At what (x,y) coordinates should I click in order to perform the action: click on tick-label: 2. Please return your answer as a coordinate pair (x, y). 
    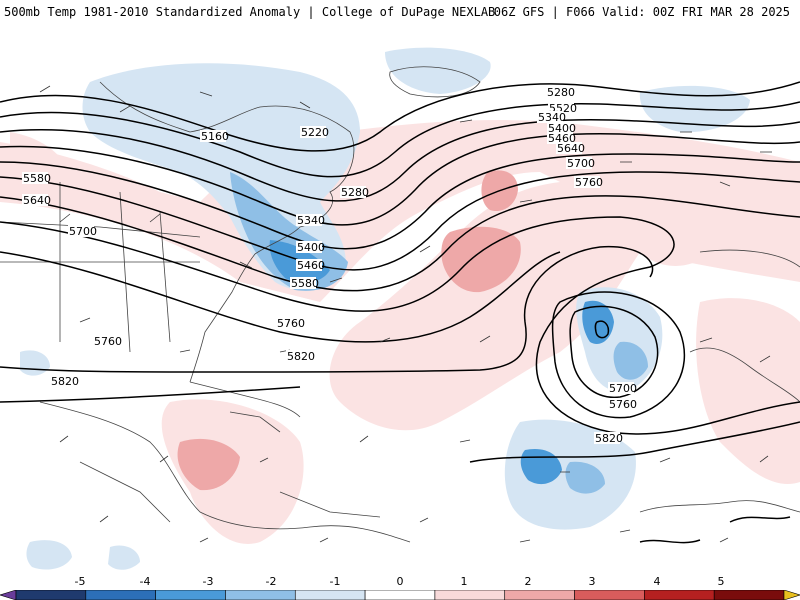
    Looking at the image, I should click on (528, 581).